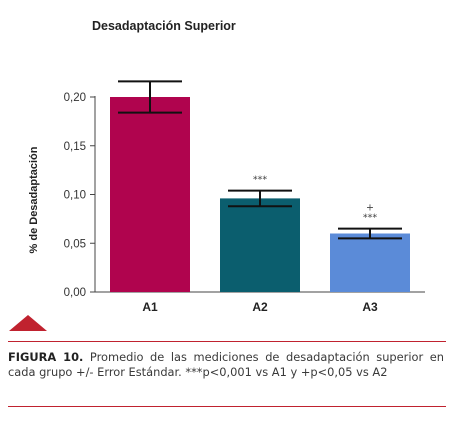 This screenshot has width=454, height=421. Describe the element at coordinates (75, 244) in the screenshot. I see `y-tick-label-1: 0,05` at that location.